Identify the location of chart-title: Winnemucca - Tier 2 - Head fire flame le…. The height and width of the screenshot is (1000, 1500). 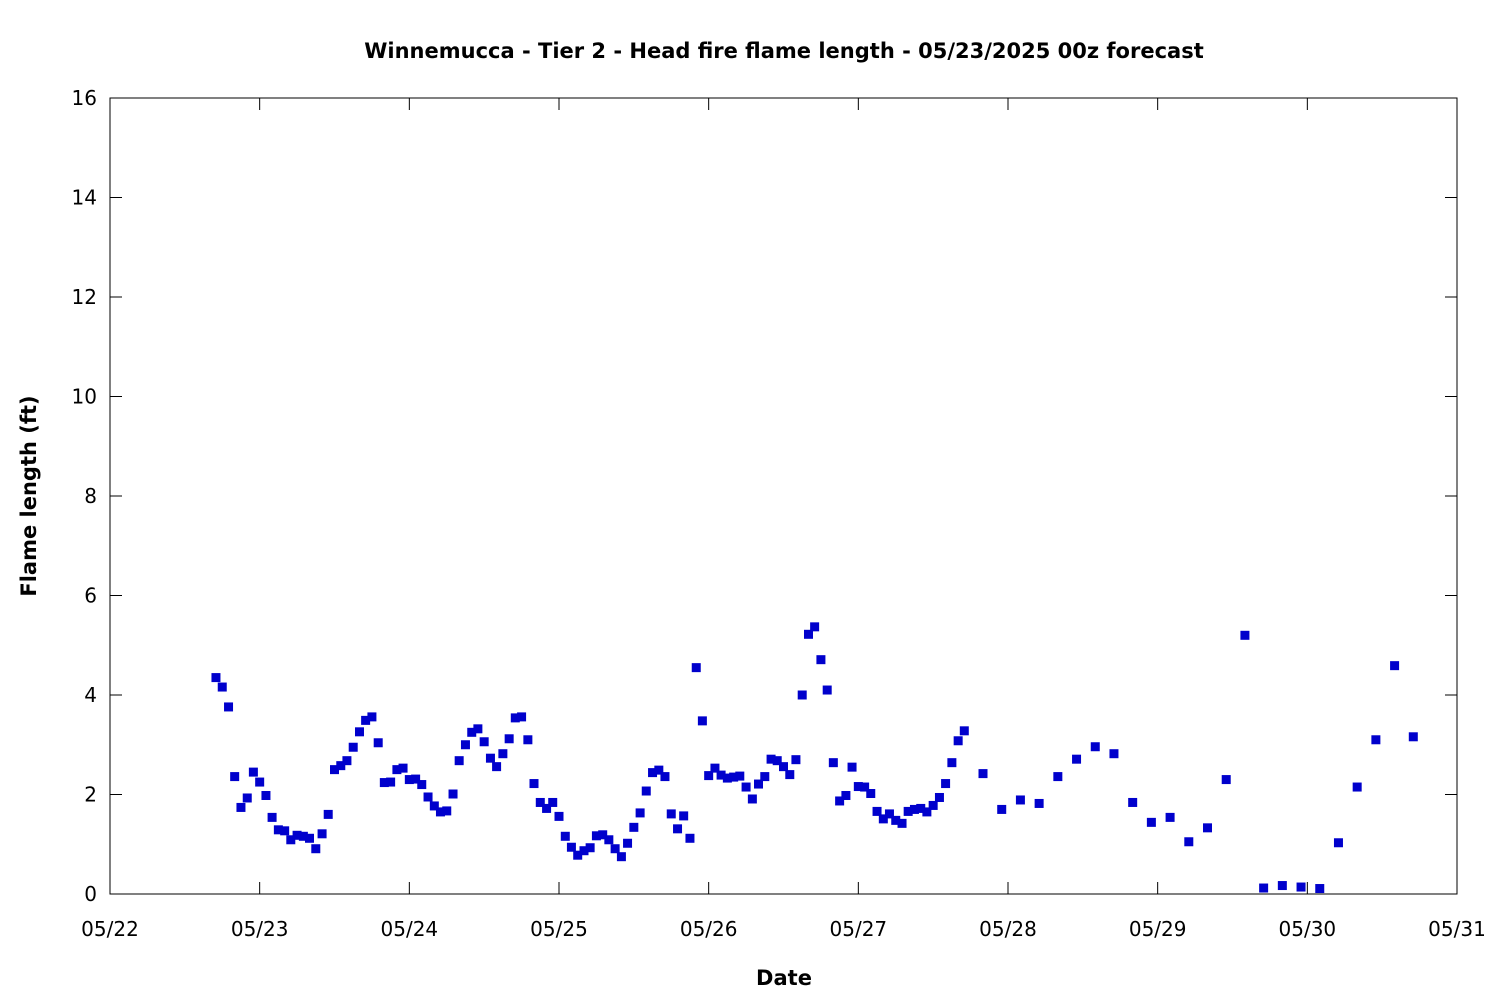
(783, 51).